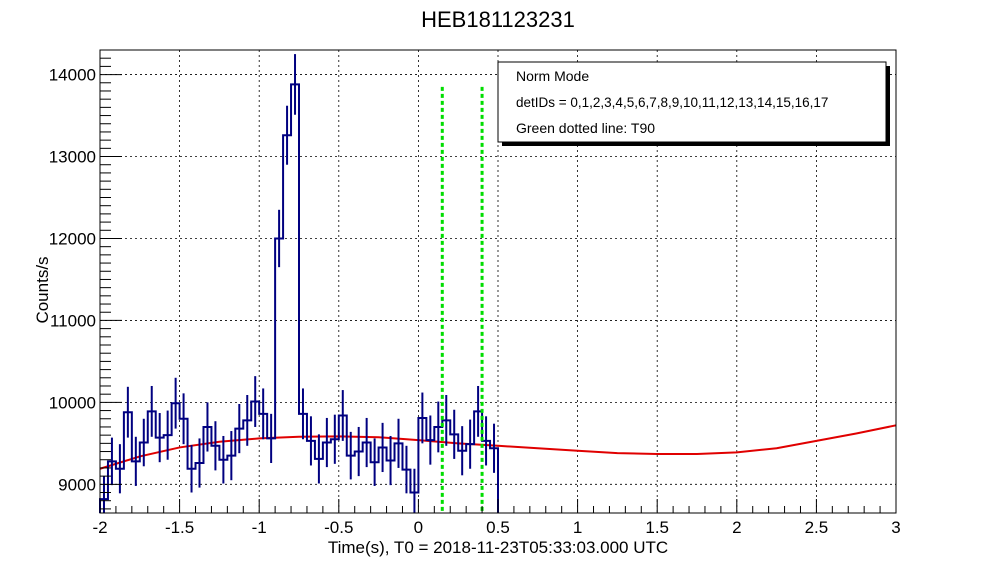 The height and width of the screenshot is (572, 996). What do you see at coordinates (338, 527) in the screenshot?
I see `x-tick-label: -0.5` at bounding box center [338, 527].